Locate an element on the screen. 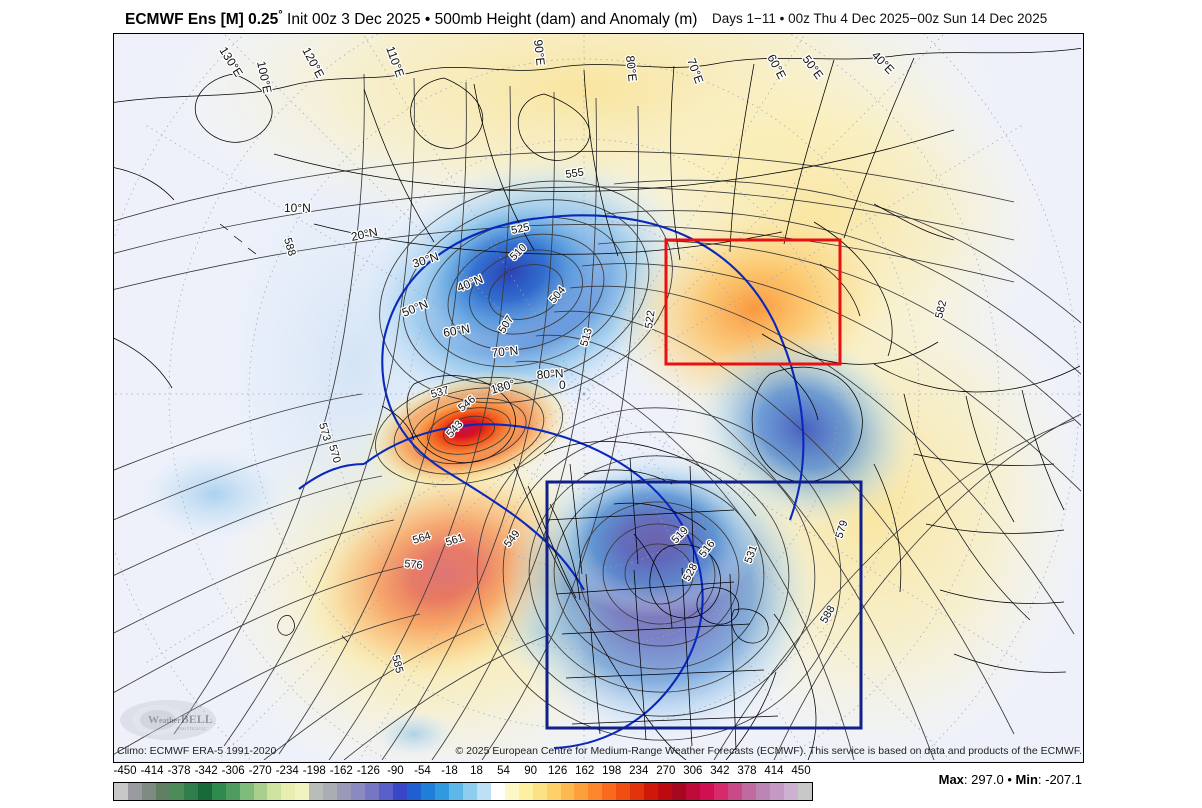 The width and height of the screenshot is (1202, 808). colorbar-tick: -306 is located at coordinates (233, 771).